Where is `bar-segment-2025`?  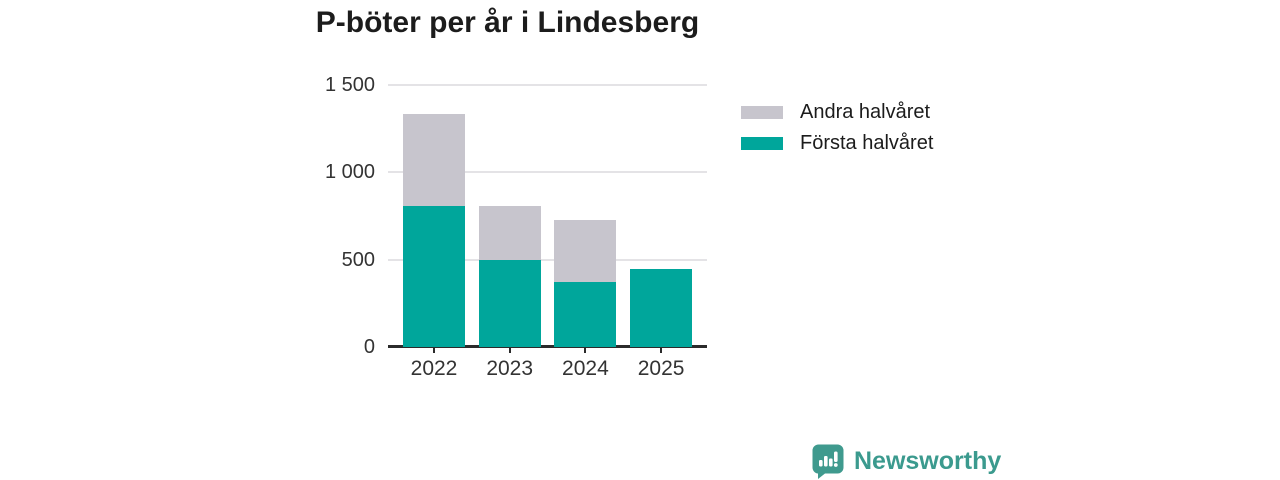 bar-segment-2025 is located at coordinates (661, 308).